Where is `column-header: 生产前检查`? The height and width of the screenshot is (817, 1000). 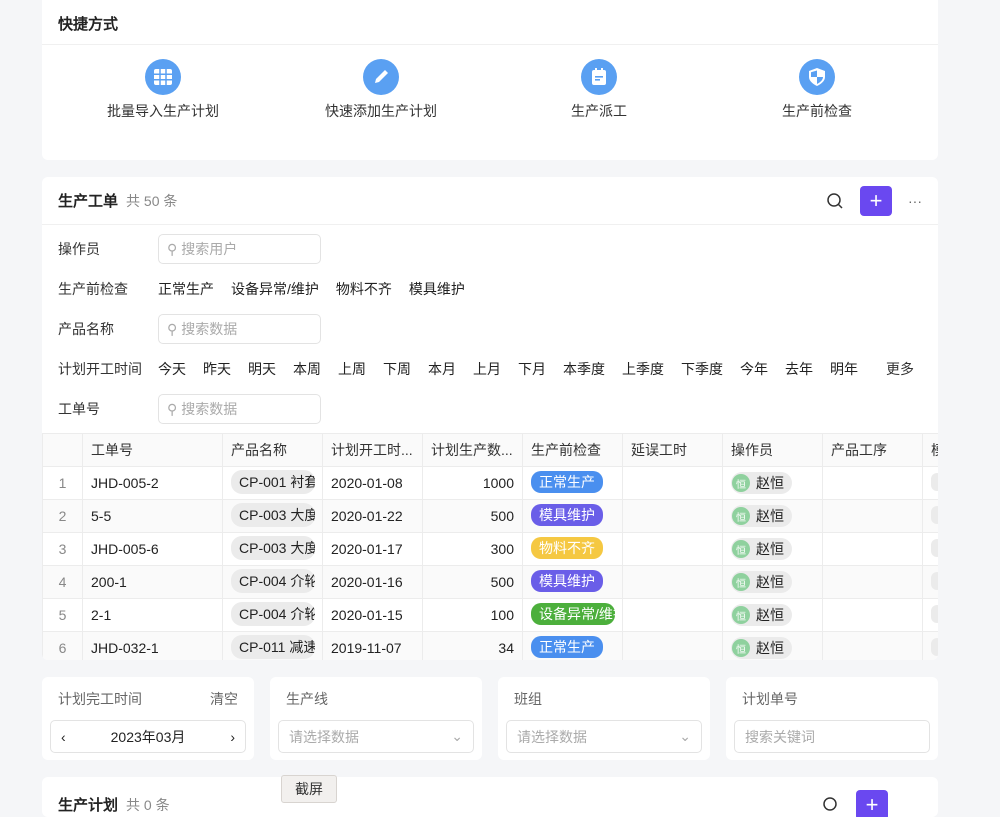
column-header: 生产前检查 is located at coordinates (573, 450).